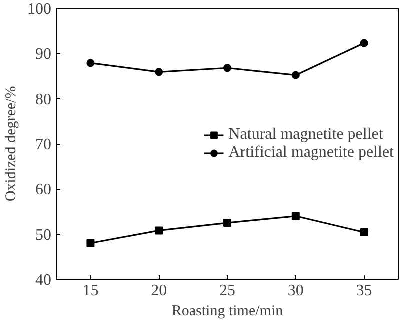 The height and width of the screenshot is (322, 400). What do you see at coordinates (44, 190) in the screenshot?
I see `y-tick-label: 60` at bounding box center [44, 190].